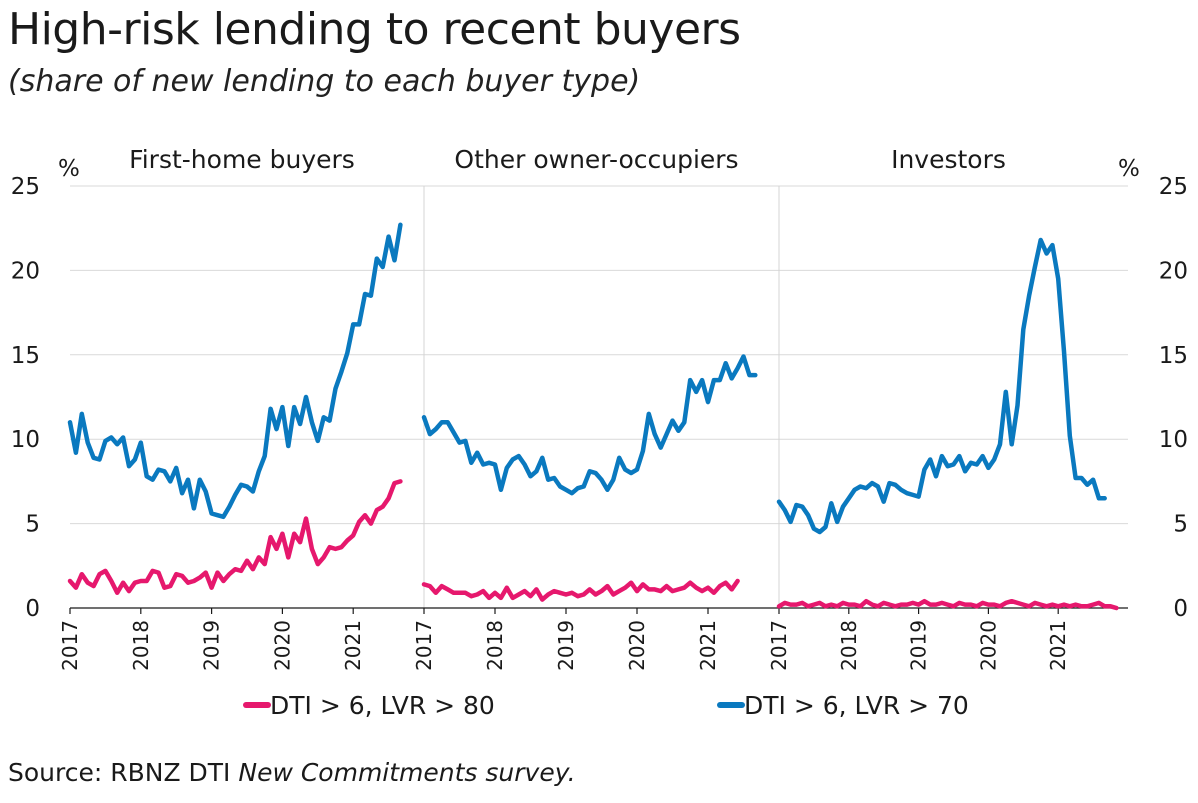  I want to click on source-note: Source: RBNZ DTI New Commitments survey., so click(292, 772).